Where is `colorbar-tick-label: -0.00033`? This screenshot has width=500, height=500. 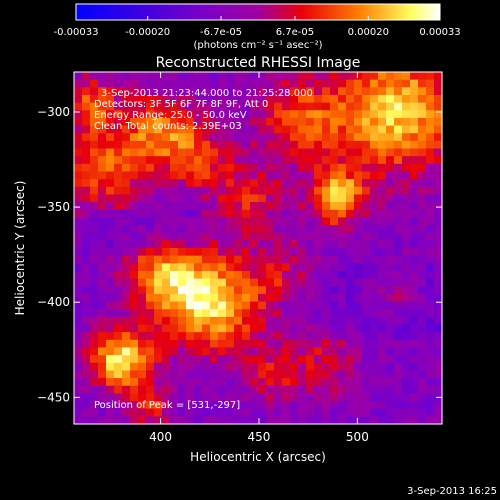 colorbar-tick-label: -0.00033 is located at coordinates (76, 32).